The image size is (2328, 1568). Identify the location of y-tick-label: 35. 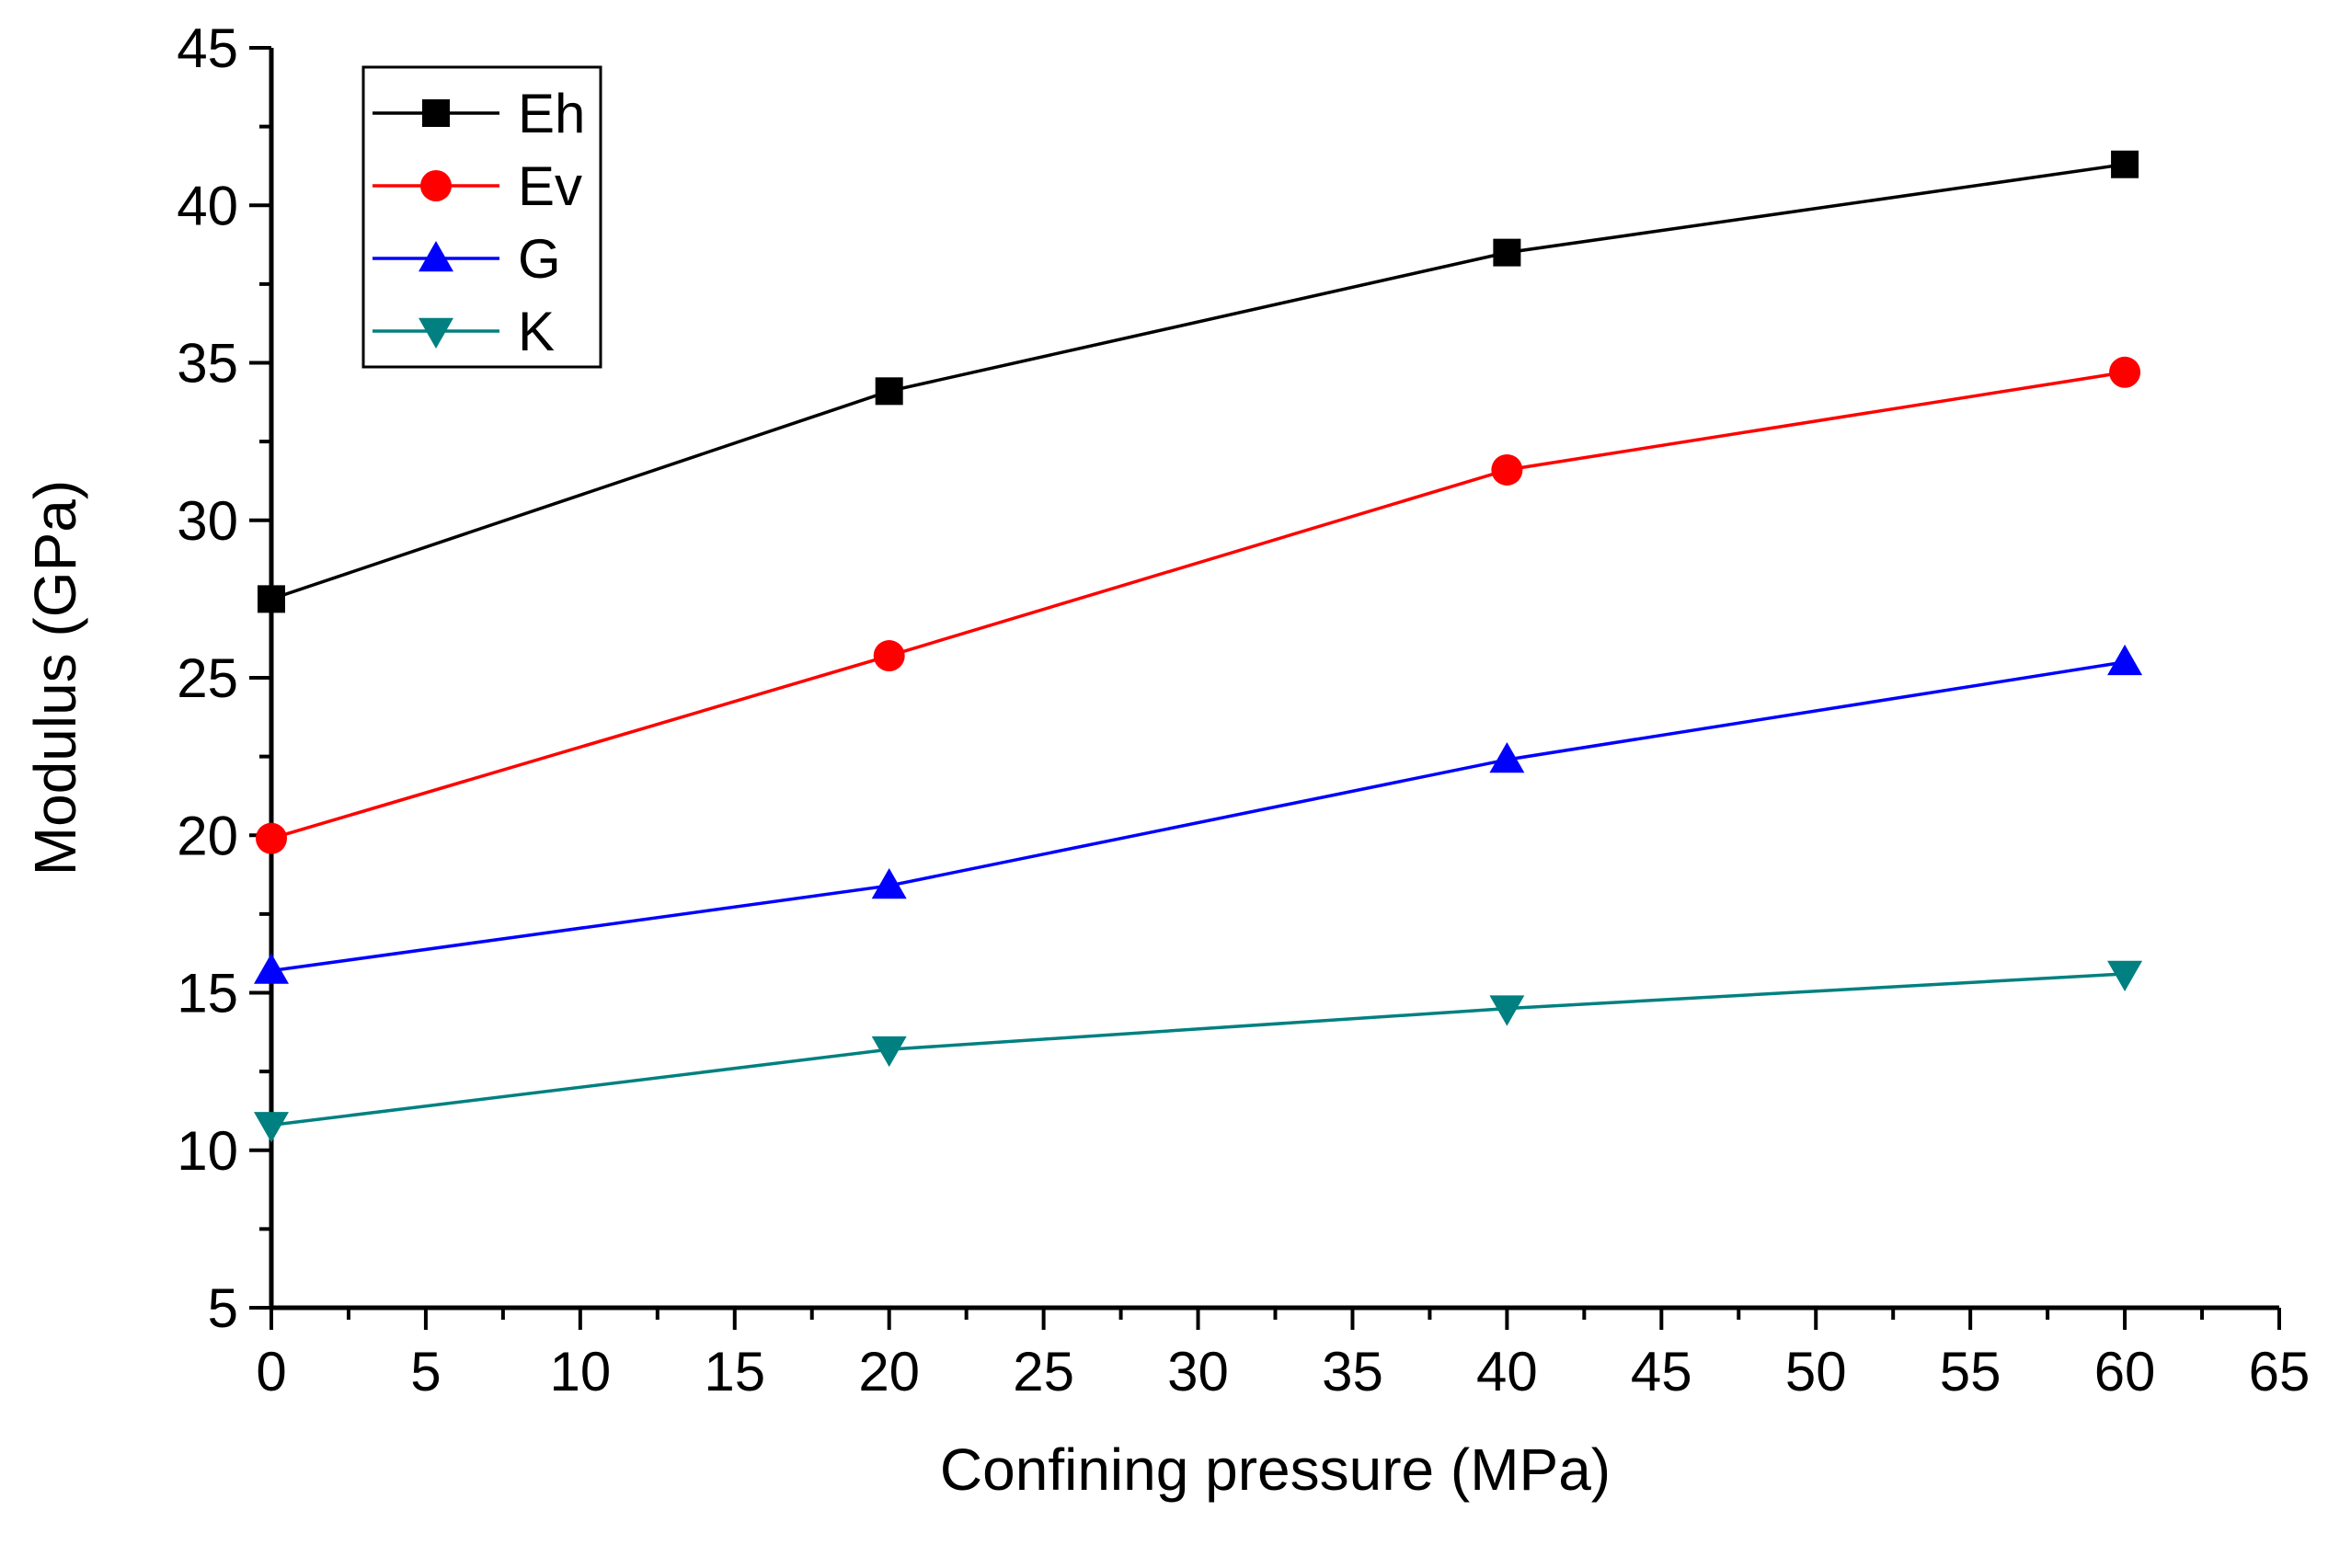
(207, 364).